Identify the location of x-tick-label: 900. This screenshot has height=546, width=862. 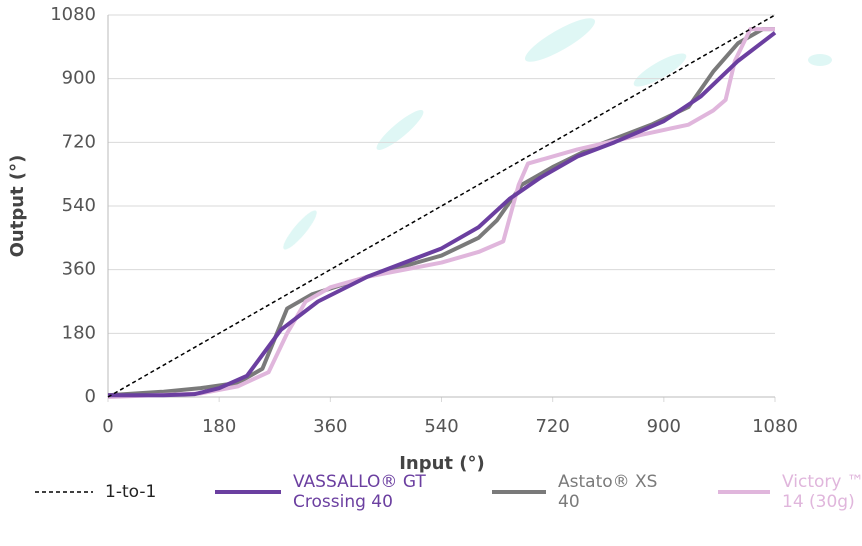
(664, 426).